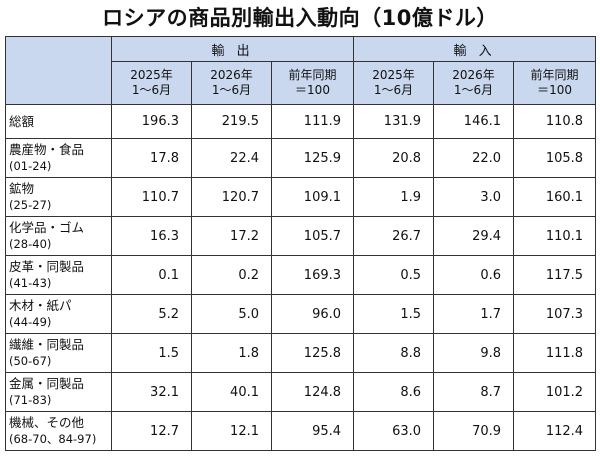 Image resolution: width=600 pixels, height=456 pixels. Describe the element at coordinates (58, 121) in the screenshot. I see `category-cell: 総額` at that location.